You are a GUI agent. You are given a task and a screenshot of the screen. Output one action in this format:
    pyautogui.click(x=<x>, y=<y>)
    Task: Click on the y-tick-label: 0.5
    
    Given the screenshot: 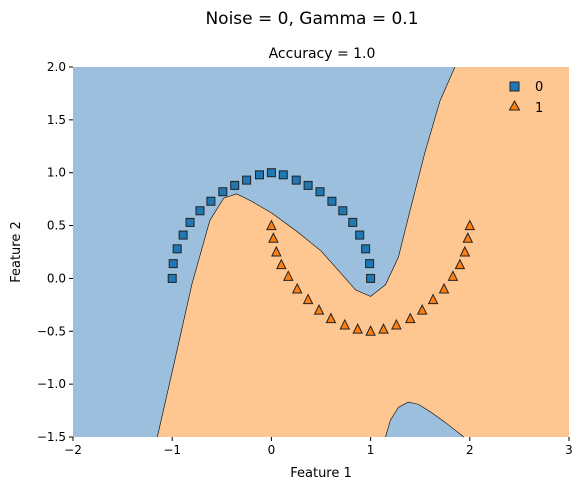 What is the action you would take?
    pyautogui.click(x=56, y=226)
    